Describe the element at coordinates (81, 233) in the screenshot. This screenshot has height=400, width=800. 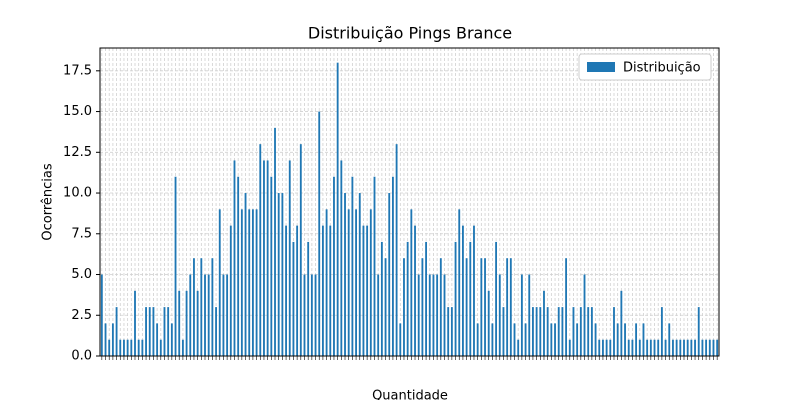
I see `y-tick-label: 7.5` at that location.